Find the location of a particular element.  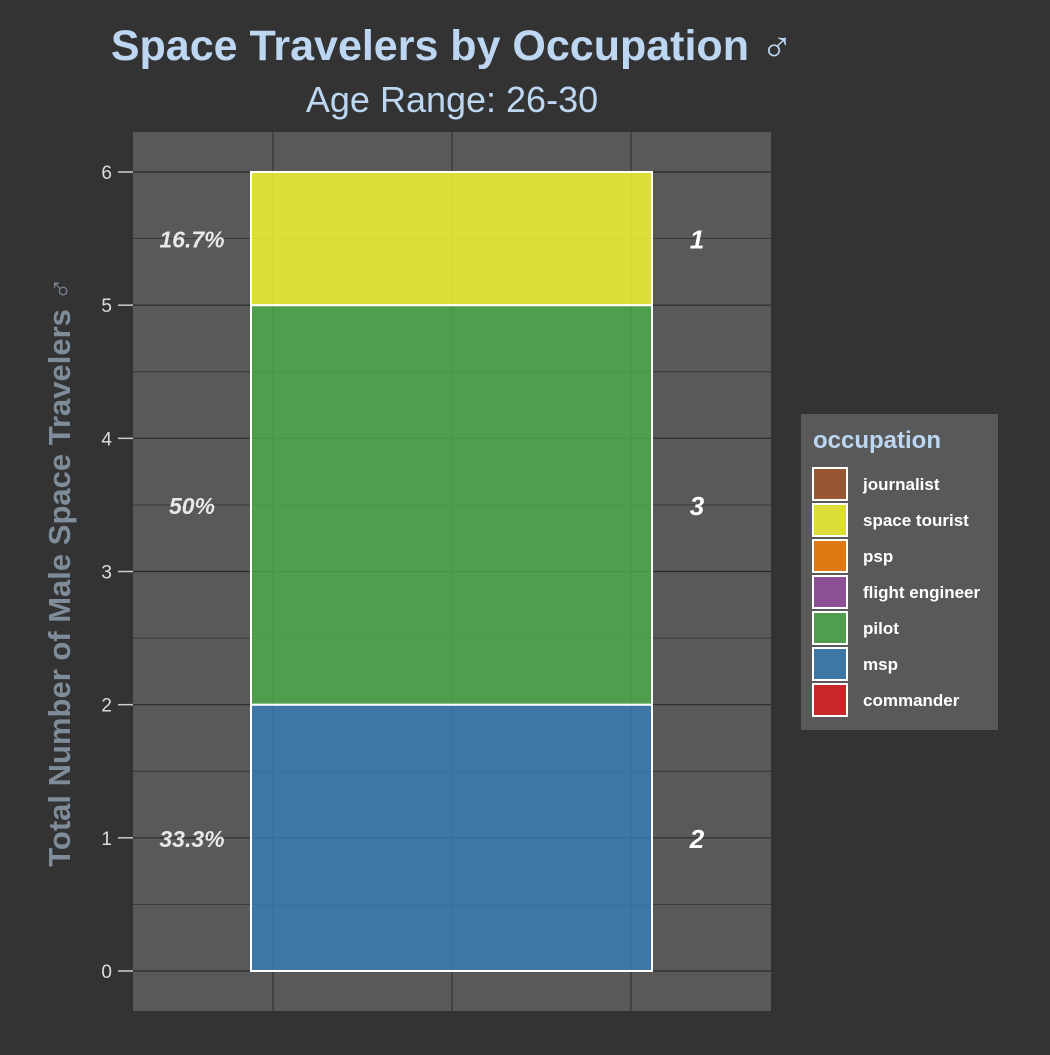

legend-swatch-space-tourist is located at coordinates (830, 520).